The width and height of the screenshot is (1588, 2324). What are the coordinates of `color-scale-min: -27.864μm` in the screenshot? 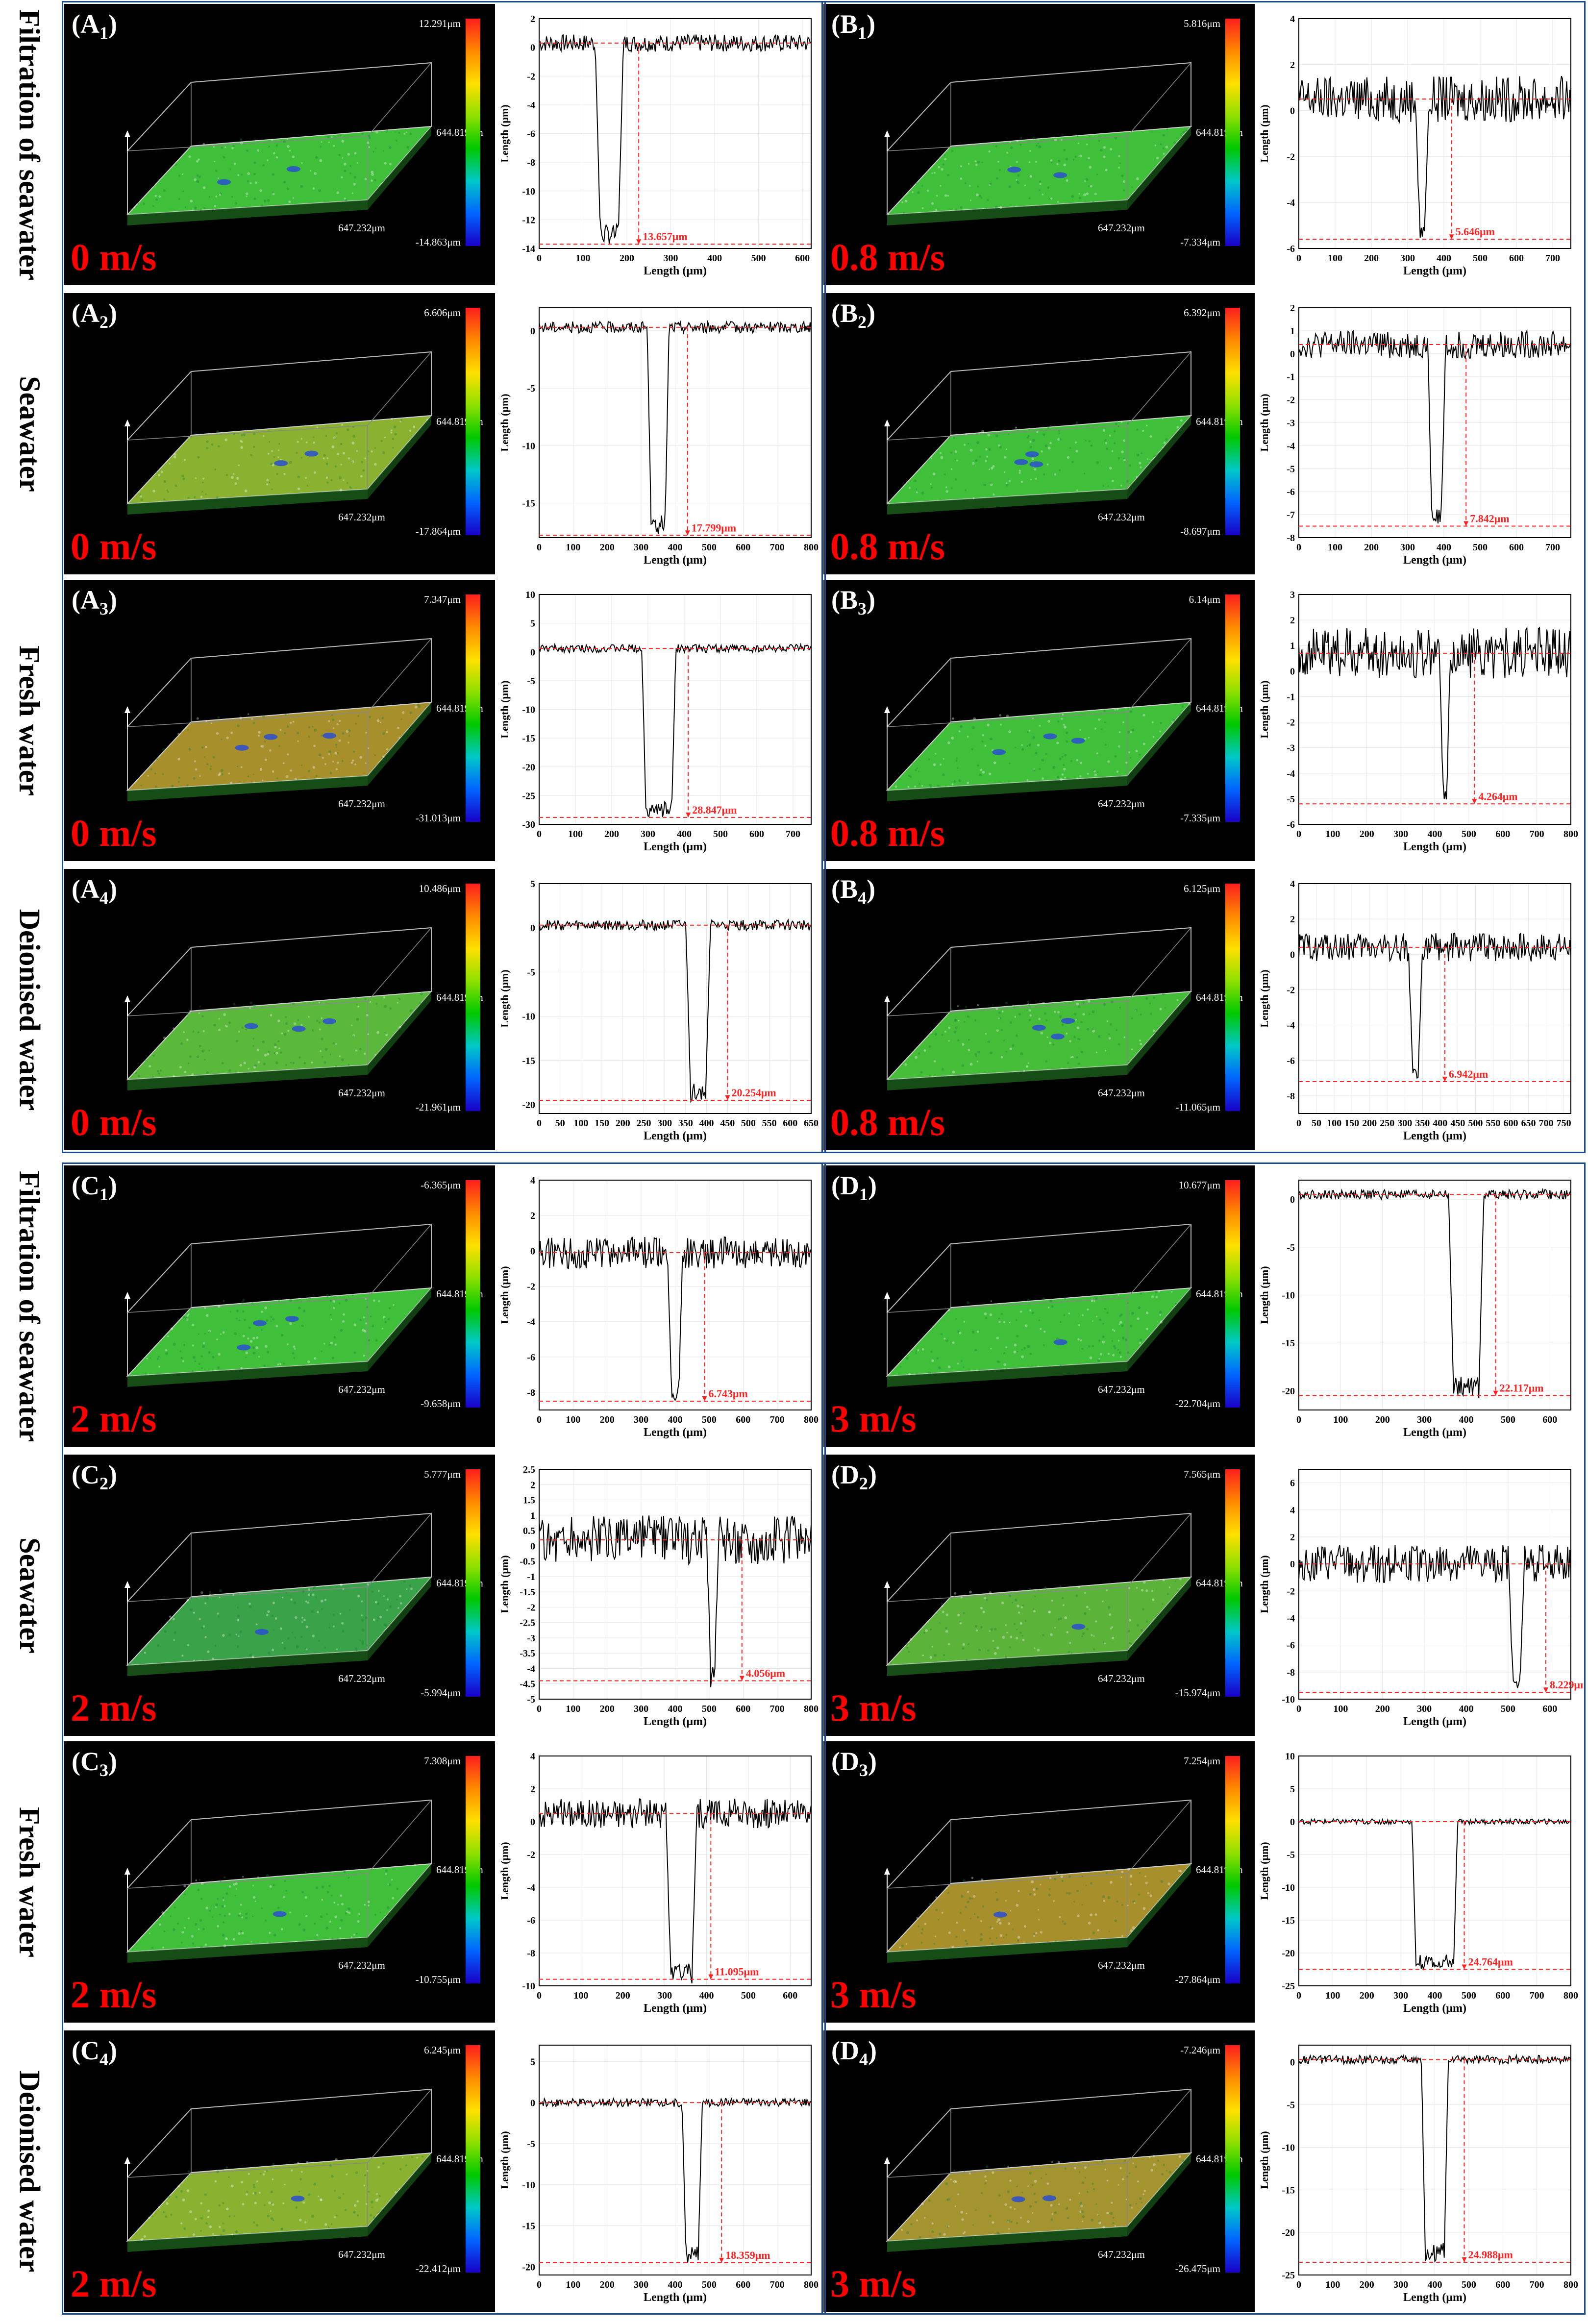 It's located at (1197, 1979).